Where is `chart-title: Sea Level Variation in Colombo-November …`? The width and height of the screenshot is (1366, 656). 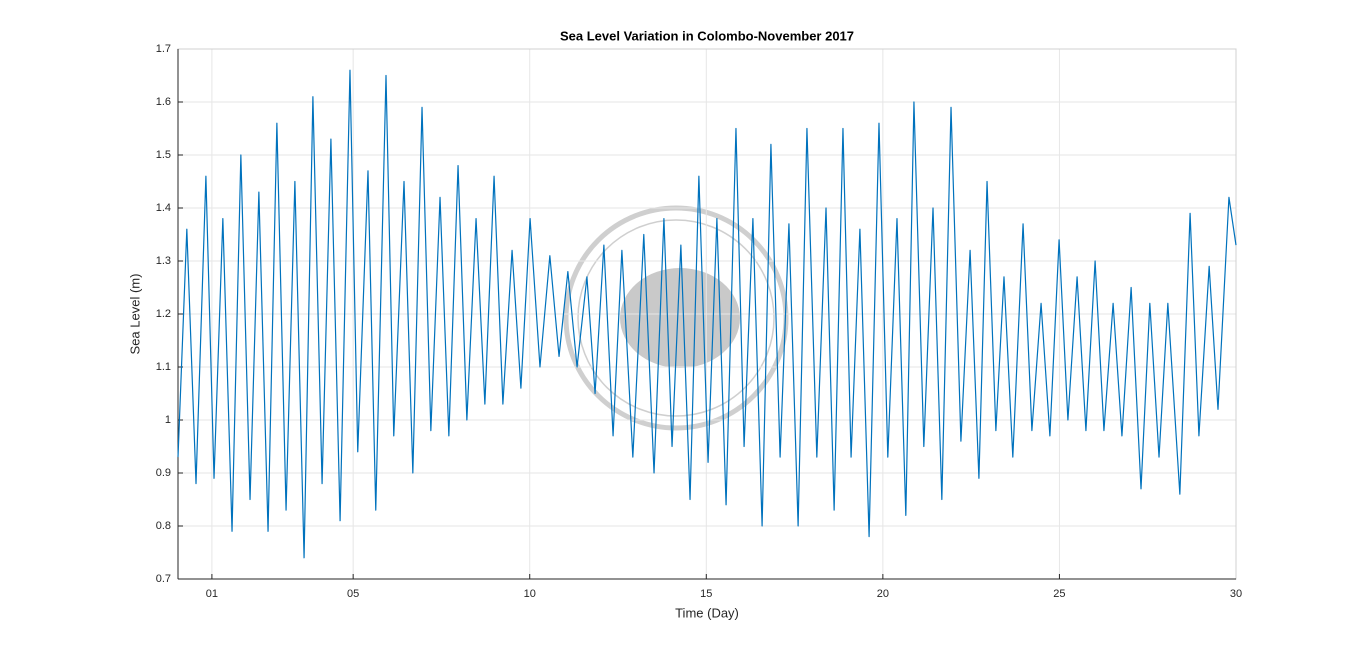
chart-title: Sea Level Variation in Colombo-November … is located at coordinates (707, 35).